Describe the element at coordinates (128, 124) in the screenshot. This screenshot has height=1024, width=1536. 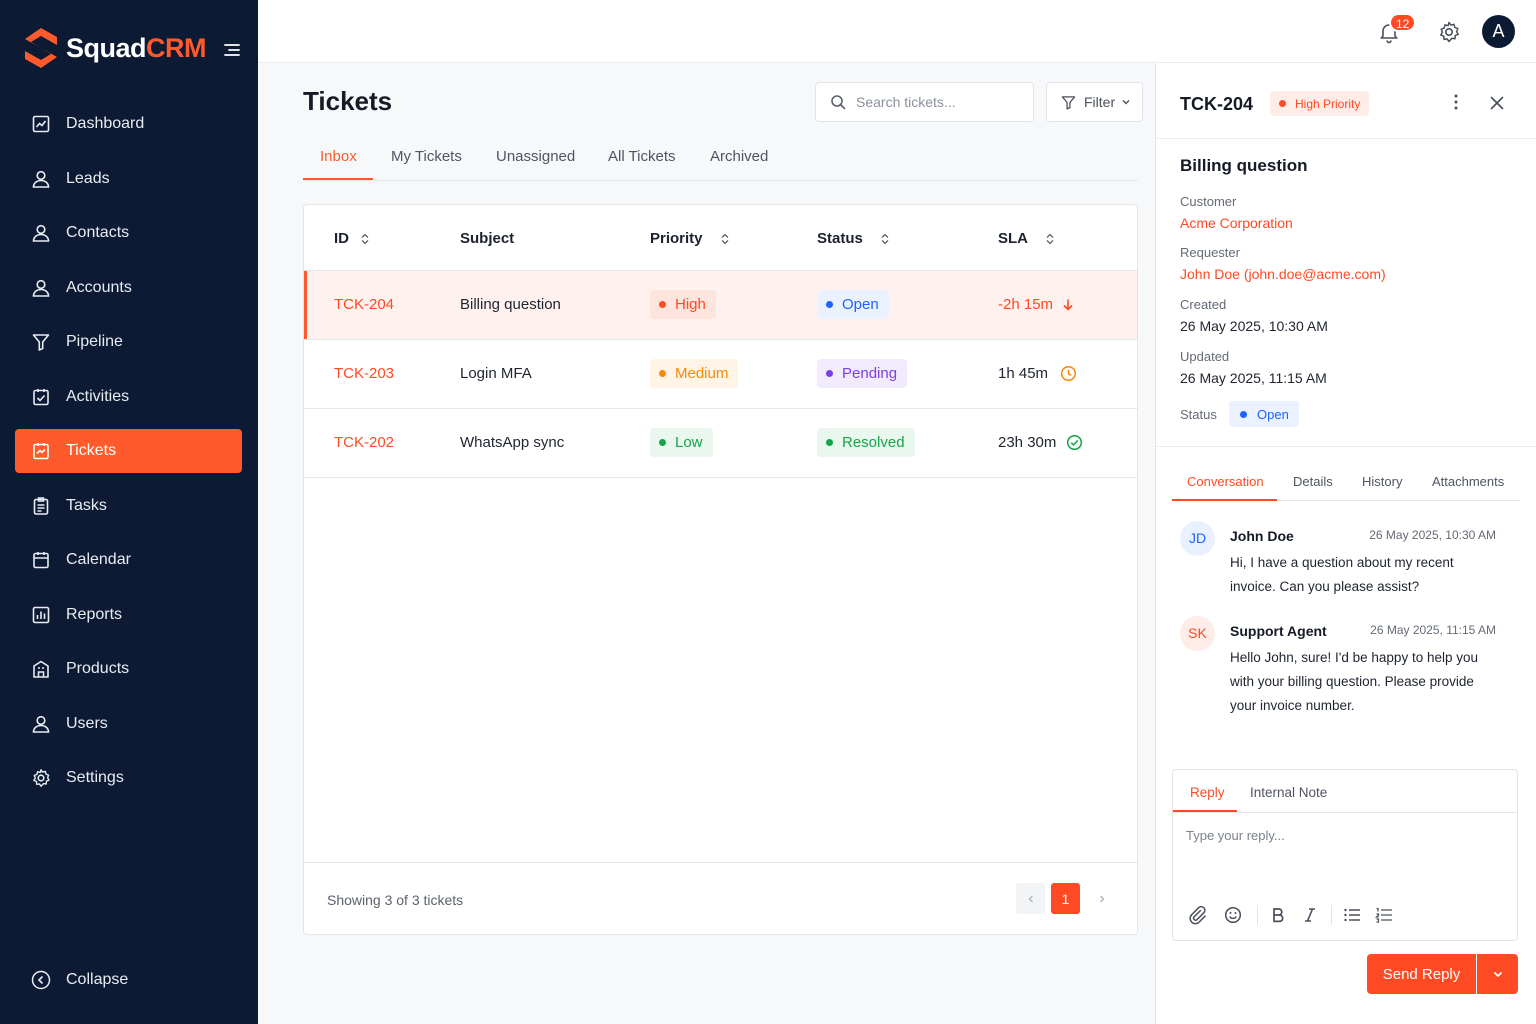
I see `sidebar-item-dashboard: Dashboard` at that location.